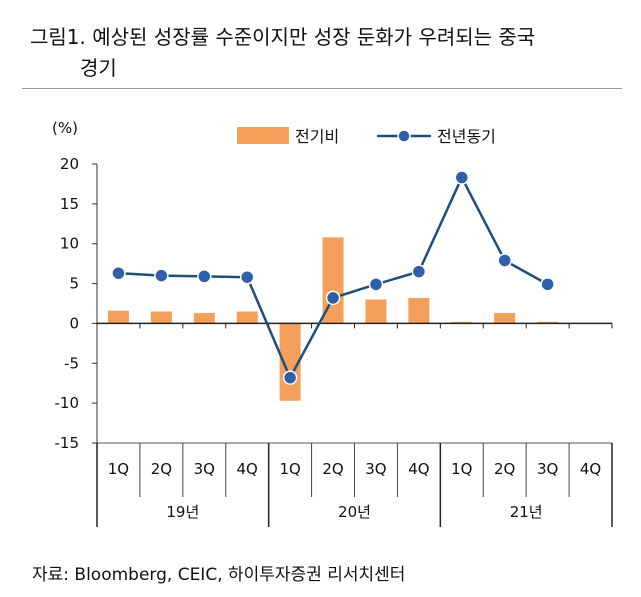 The width and height of the screenshot is (641, 597). What do you see at coordinates (466, 136) in the screenshot?
I see `legend-line-label: 전년동기` at bounding box center [466, 136].